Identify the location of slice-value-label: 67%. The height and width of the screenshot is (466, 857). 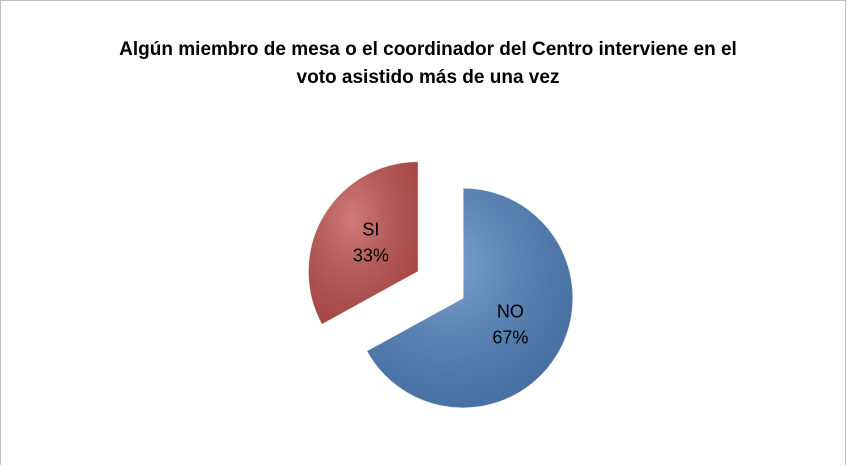
(510, 338).